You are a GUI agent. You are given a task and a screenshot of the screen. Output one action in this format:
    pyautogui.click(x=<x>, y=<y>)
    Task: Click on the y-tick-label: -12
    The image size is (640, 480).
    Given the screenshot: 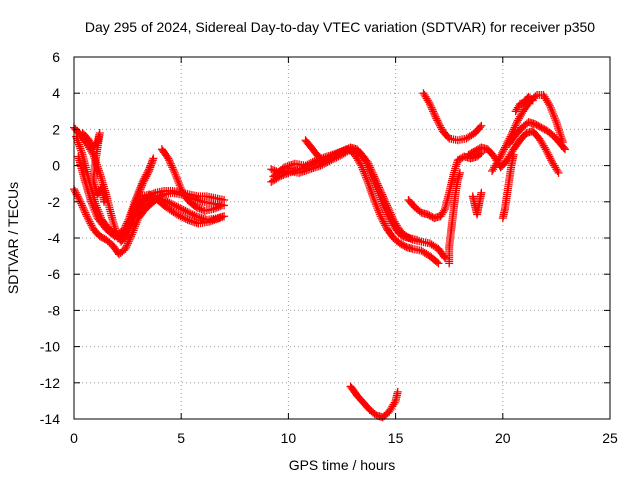 What is the action you would take?
    pyautogui.click(x=50, y=383)
    